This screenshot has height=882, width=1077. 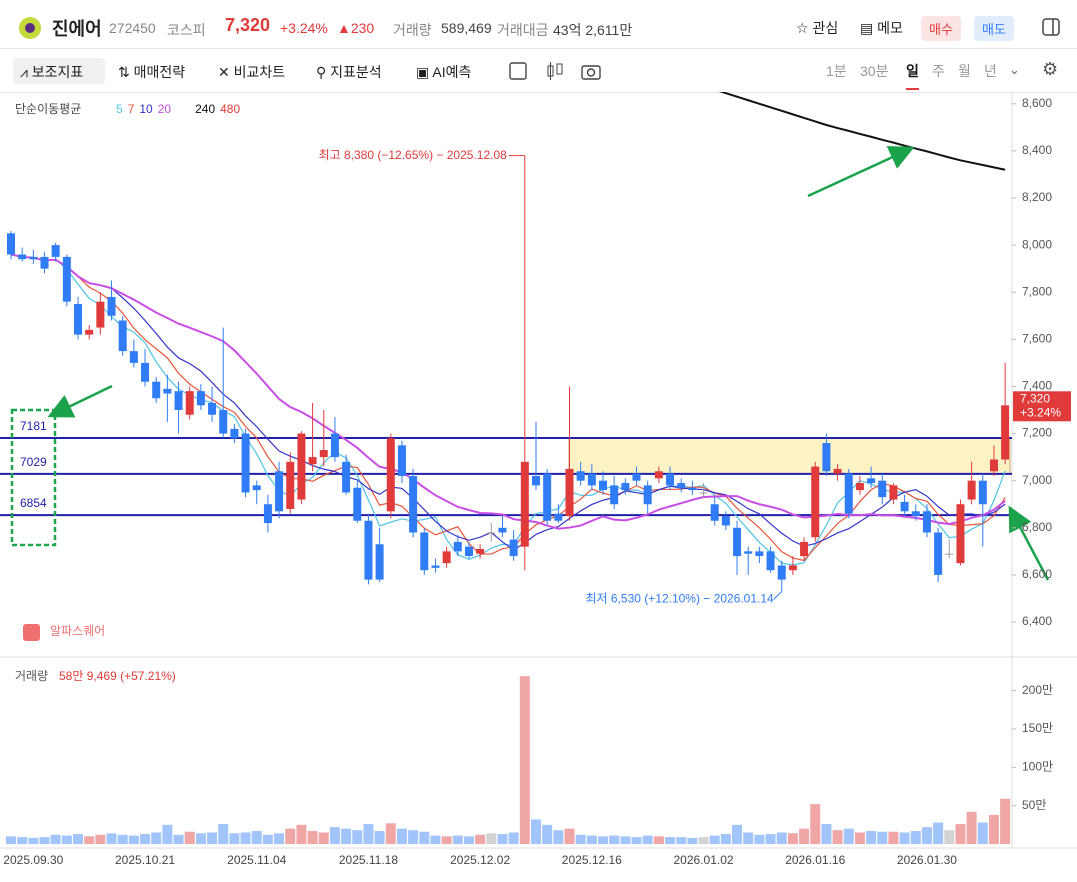 What do you see at coordinates (1029, 543) in the screenshot?
I see `highlight-arrow` at bounding box center [1029, 543].